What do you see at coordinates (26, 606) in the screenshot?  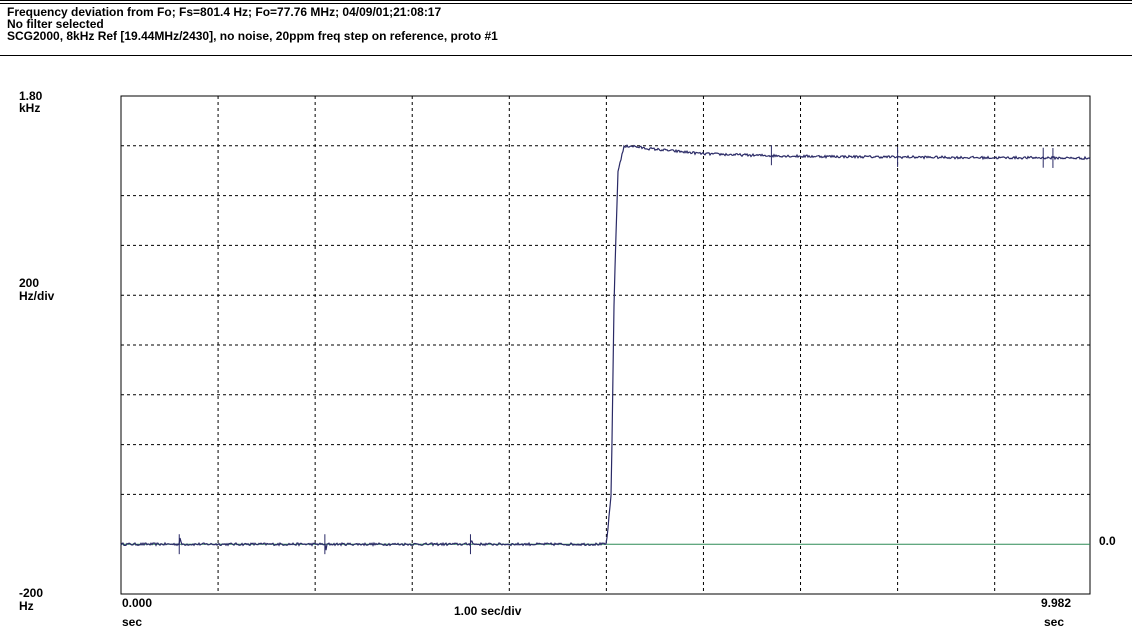 I see `y-bottom-unit: Hz` at bounding box center [26, 606].